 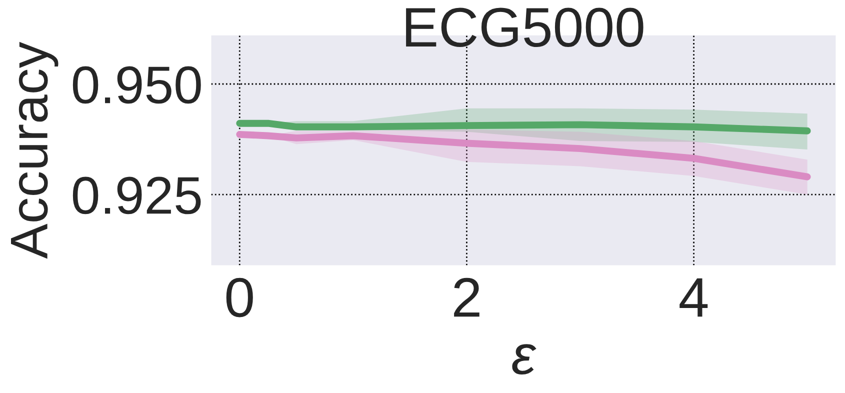 I want to click on y-tick-label: 0.925, so click(x=136, y=195).